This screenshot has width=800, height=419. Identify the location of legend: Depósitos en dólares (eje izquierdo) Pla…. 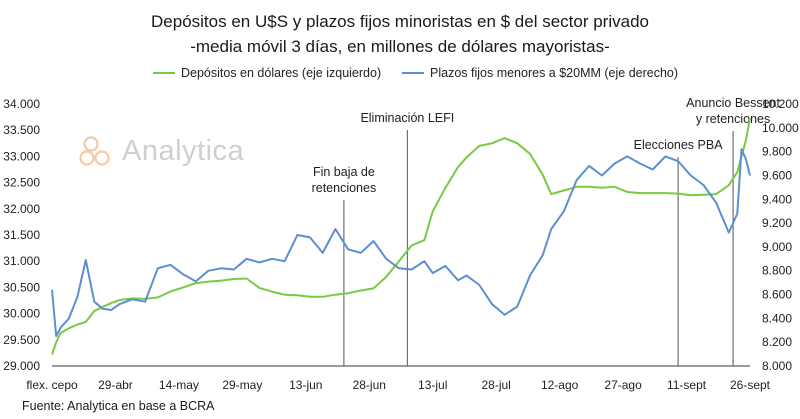
(400, 75).